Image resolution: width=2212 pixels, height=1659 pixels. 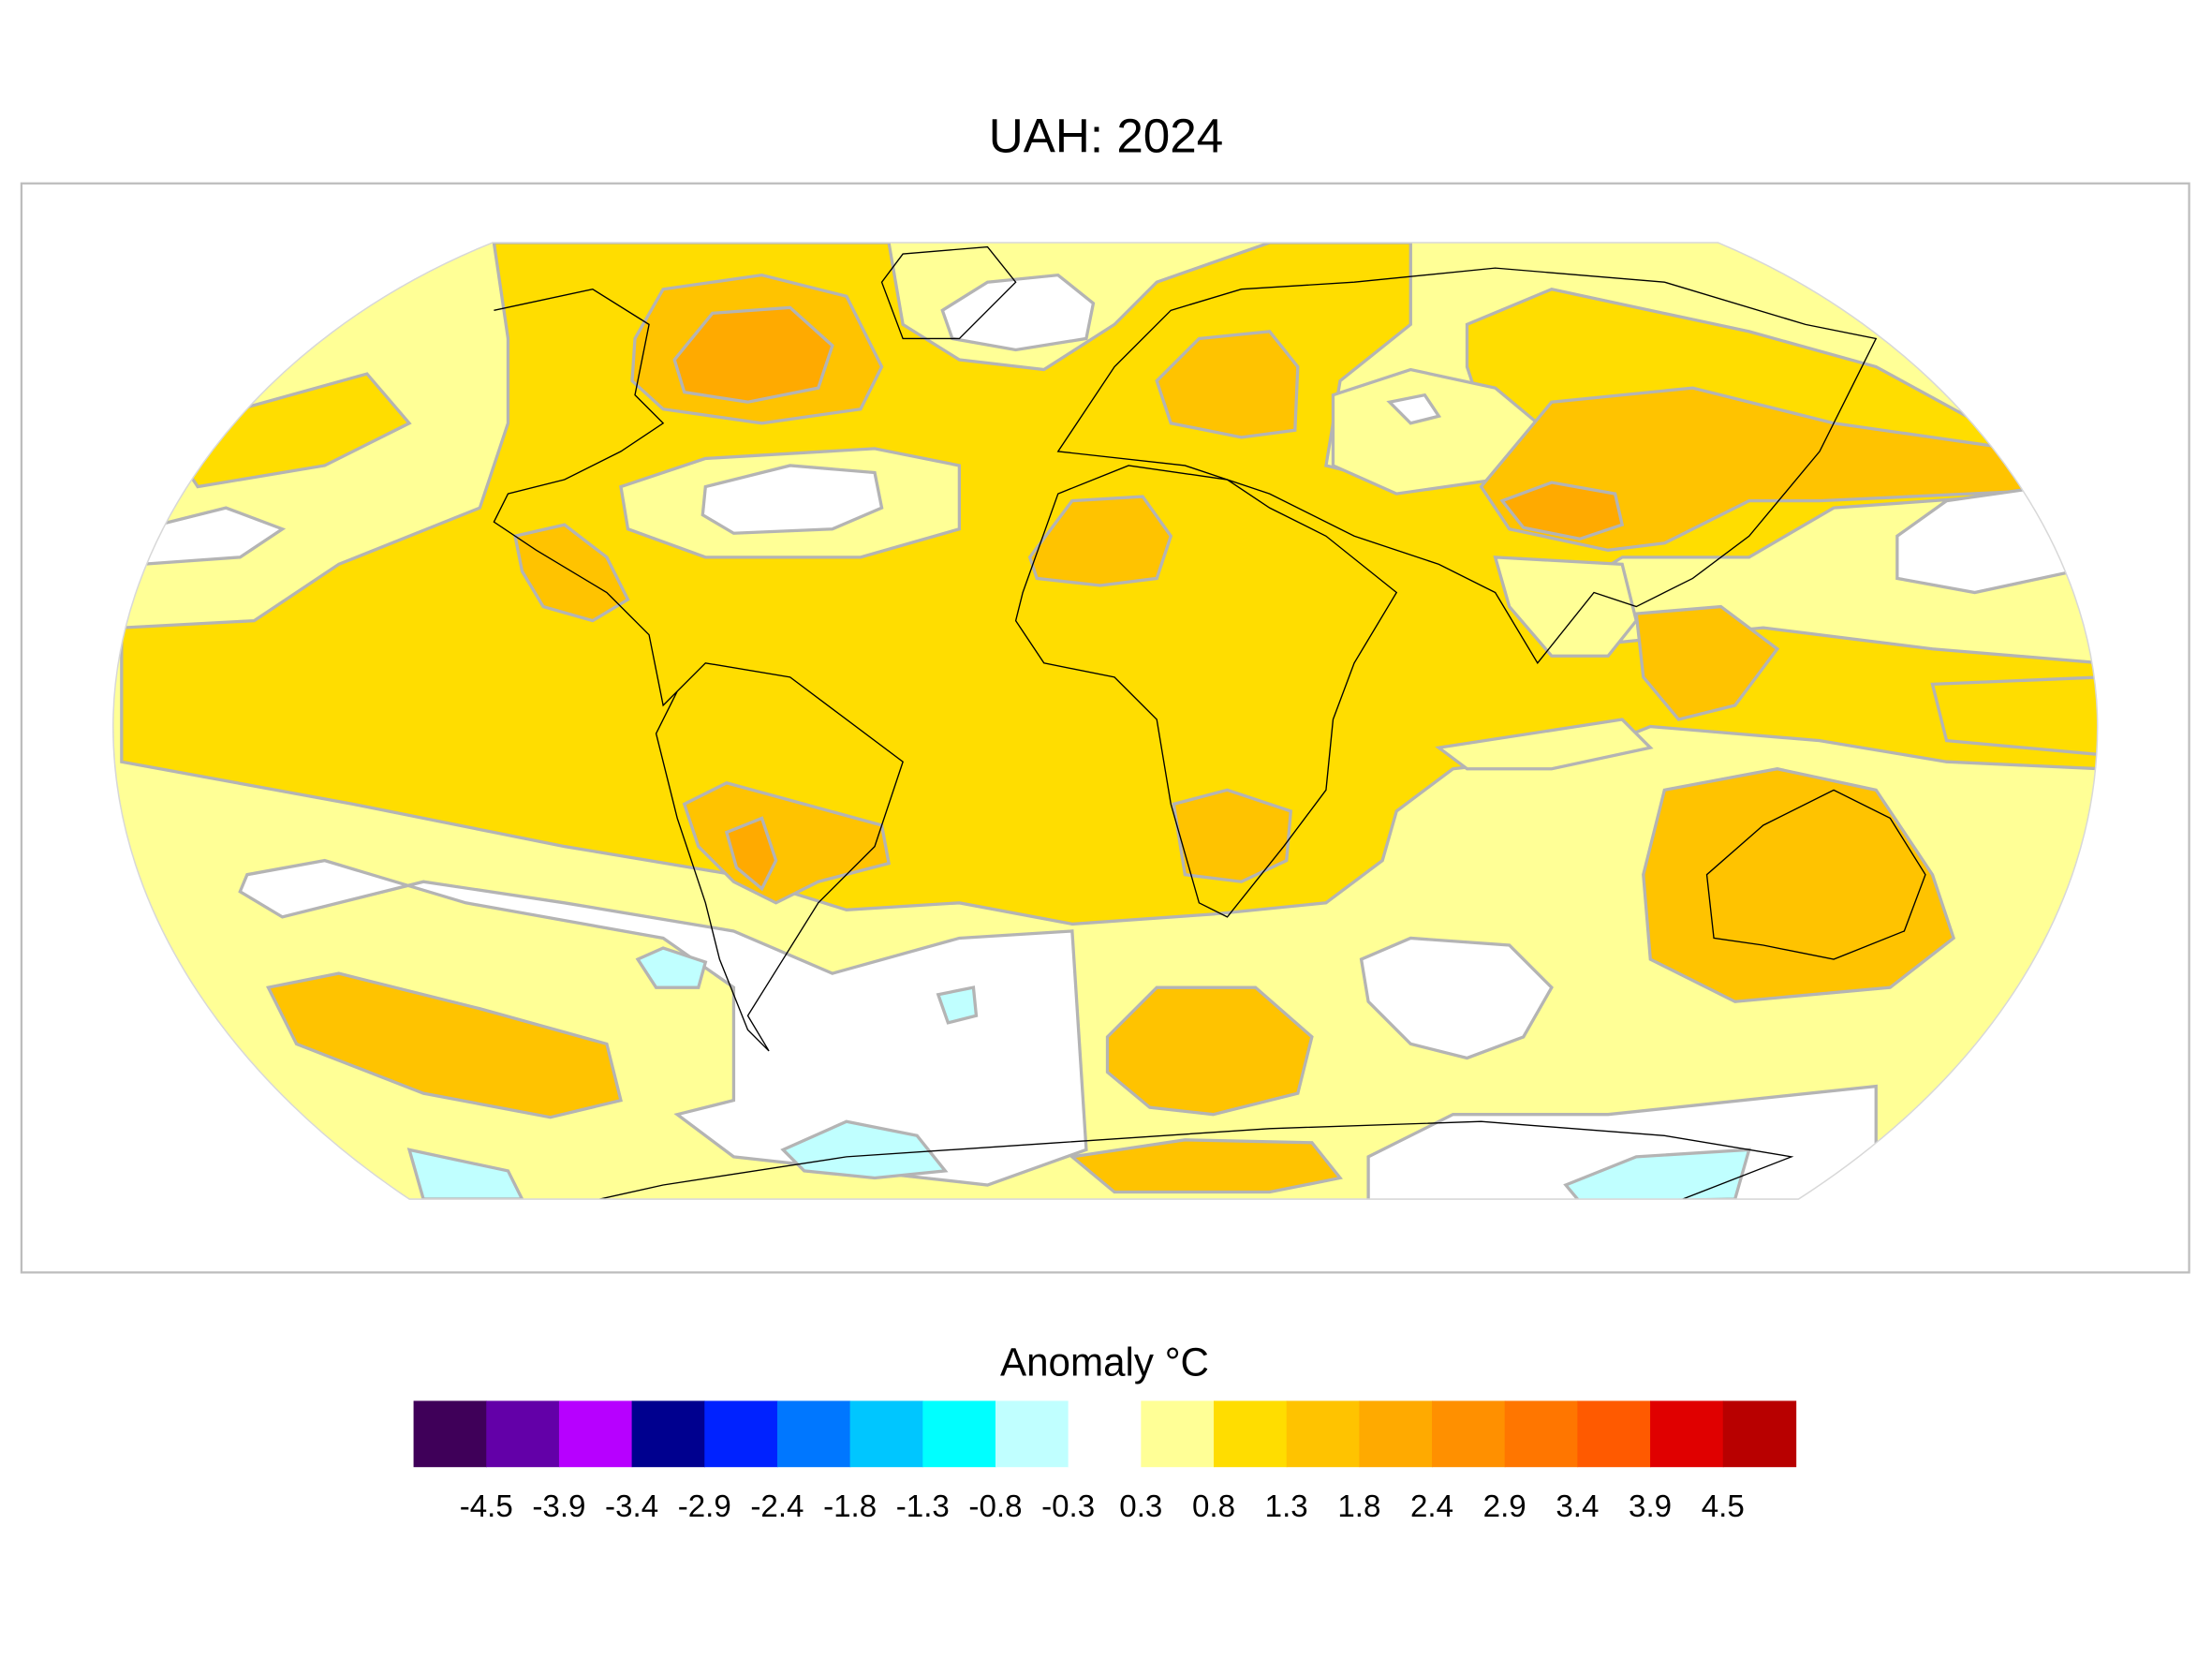 I want to click on legend-tick-label: -4.5, so click(x=486, y=1506).